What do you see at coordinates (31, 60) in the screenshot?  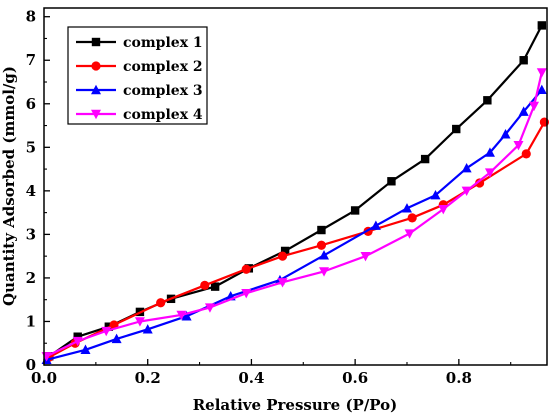 I see `y-tick-label: 7` at bounding box center [31, 60].